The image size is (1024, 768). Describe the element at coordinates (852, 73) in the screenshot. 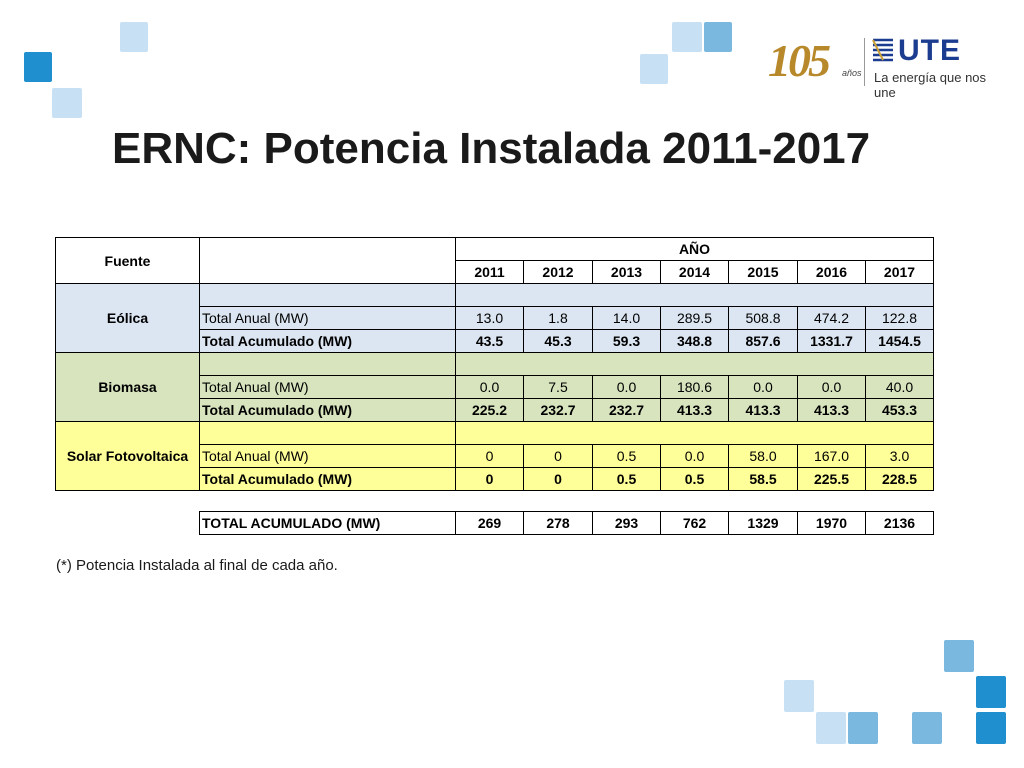

I see `anniversary-suffix: años` at that location.